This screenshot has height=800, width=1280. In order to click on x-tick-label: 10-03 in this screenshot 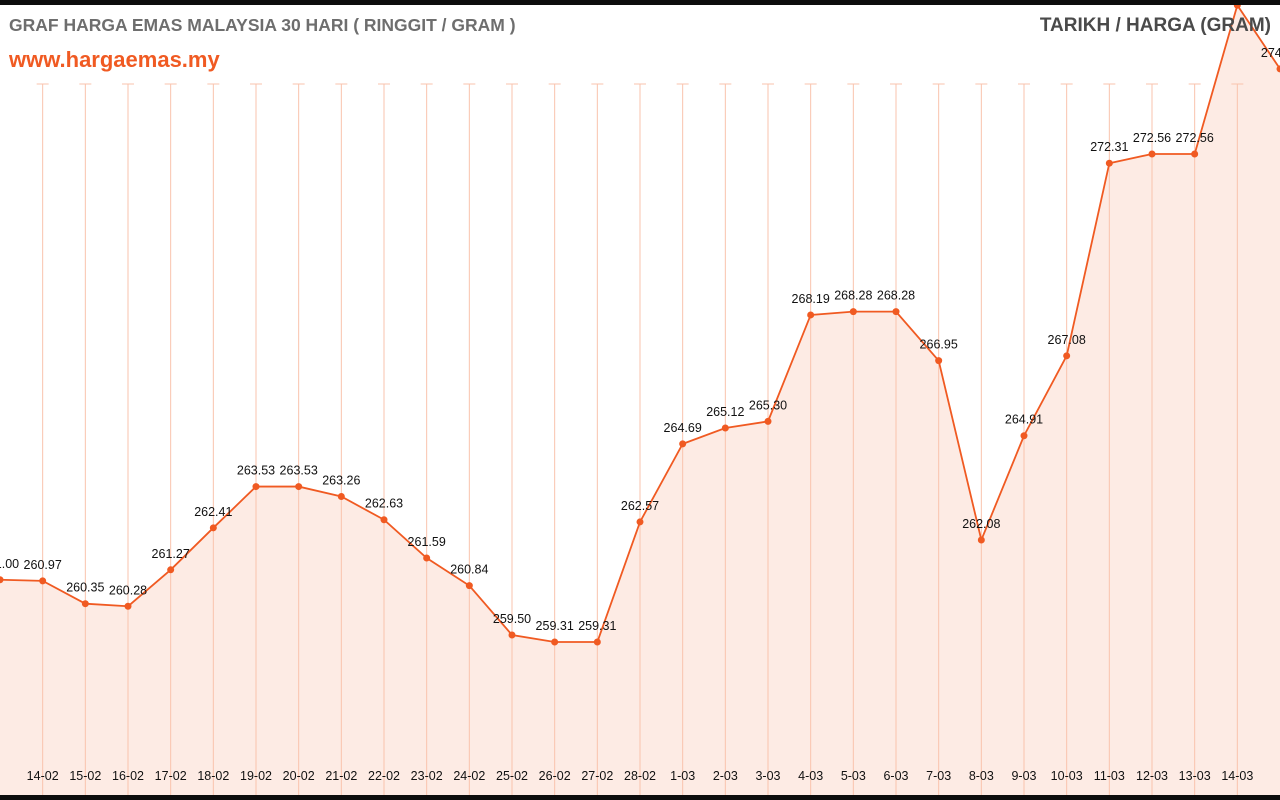, I will do `click(1067, 776)`.